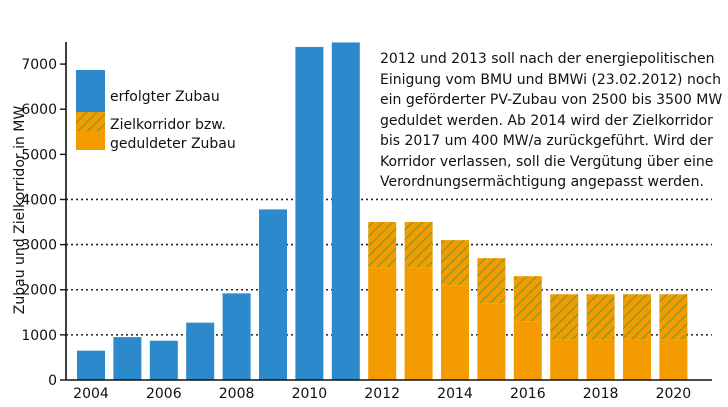  I want to click on bar-geduldeter-zubau-2015, so click(491, 341).